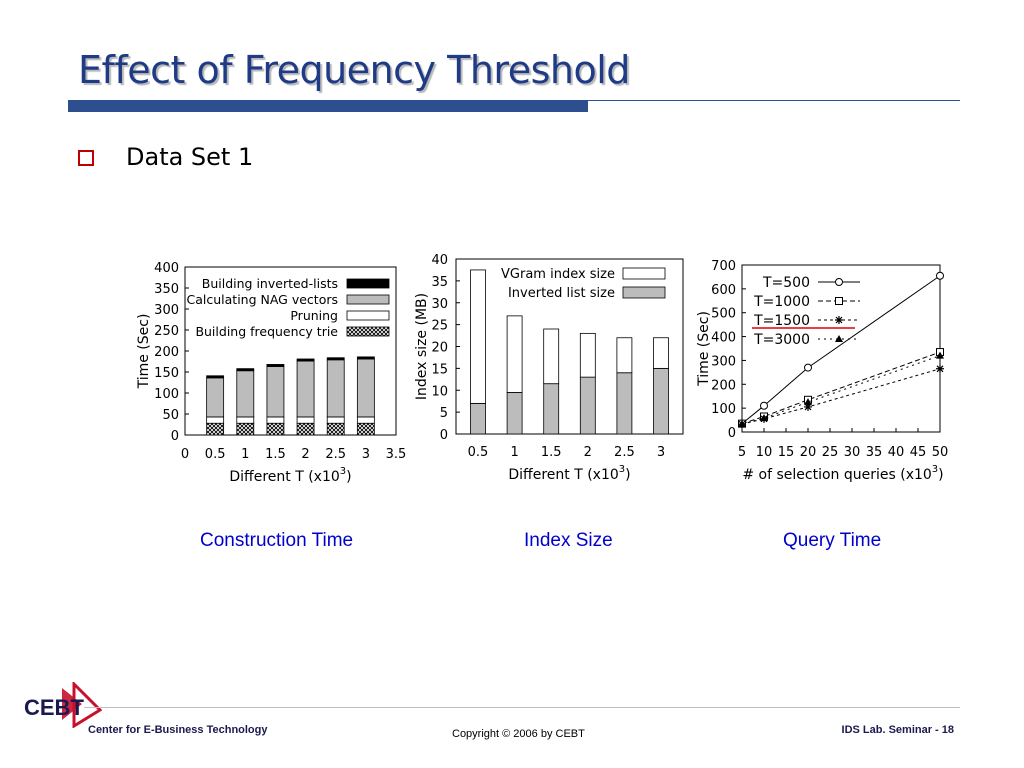  What do you see at coordinates (781, 340) in the screenshot?
I see `legend-label: T=3000` at bounding box center [781, 340].